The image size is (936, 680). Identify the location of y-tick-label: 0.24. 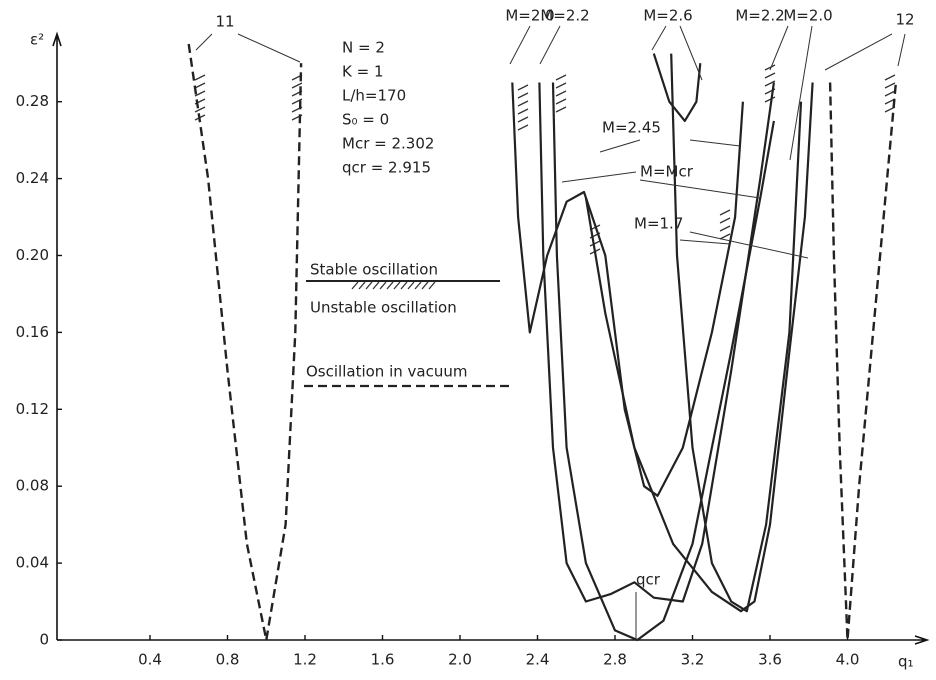
(32, 178).